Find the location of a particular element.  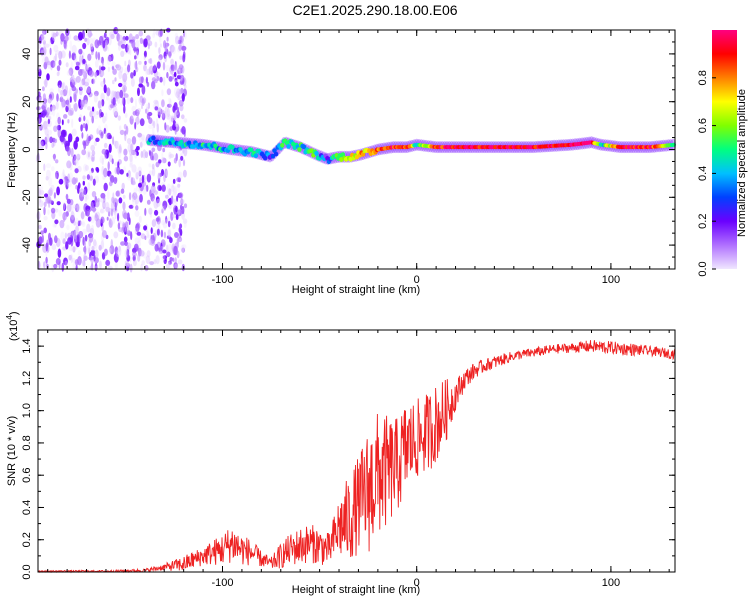

colorbar-tick-label: 0.8 is located at coordinates (703, 77).